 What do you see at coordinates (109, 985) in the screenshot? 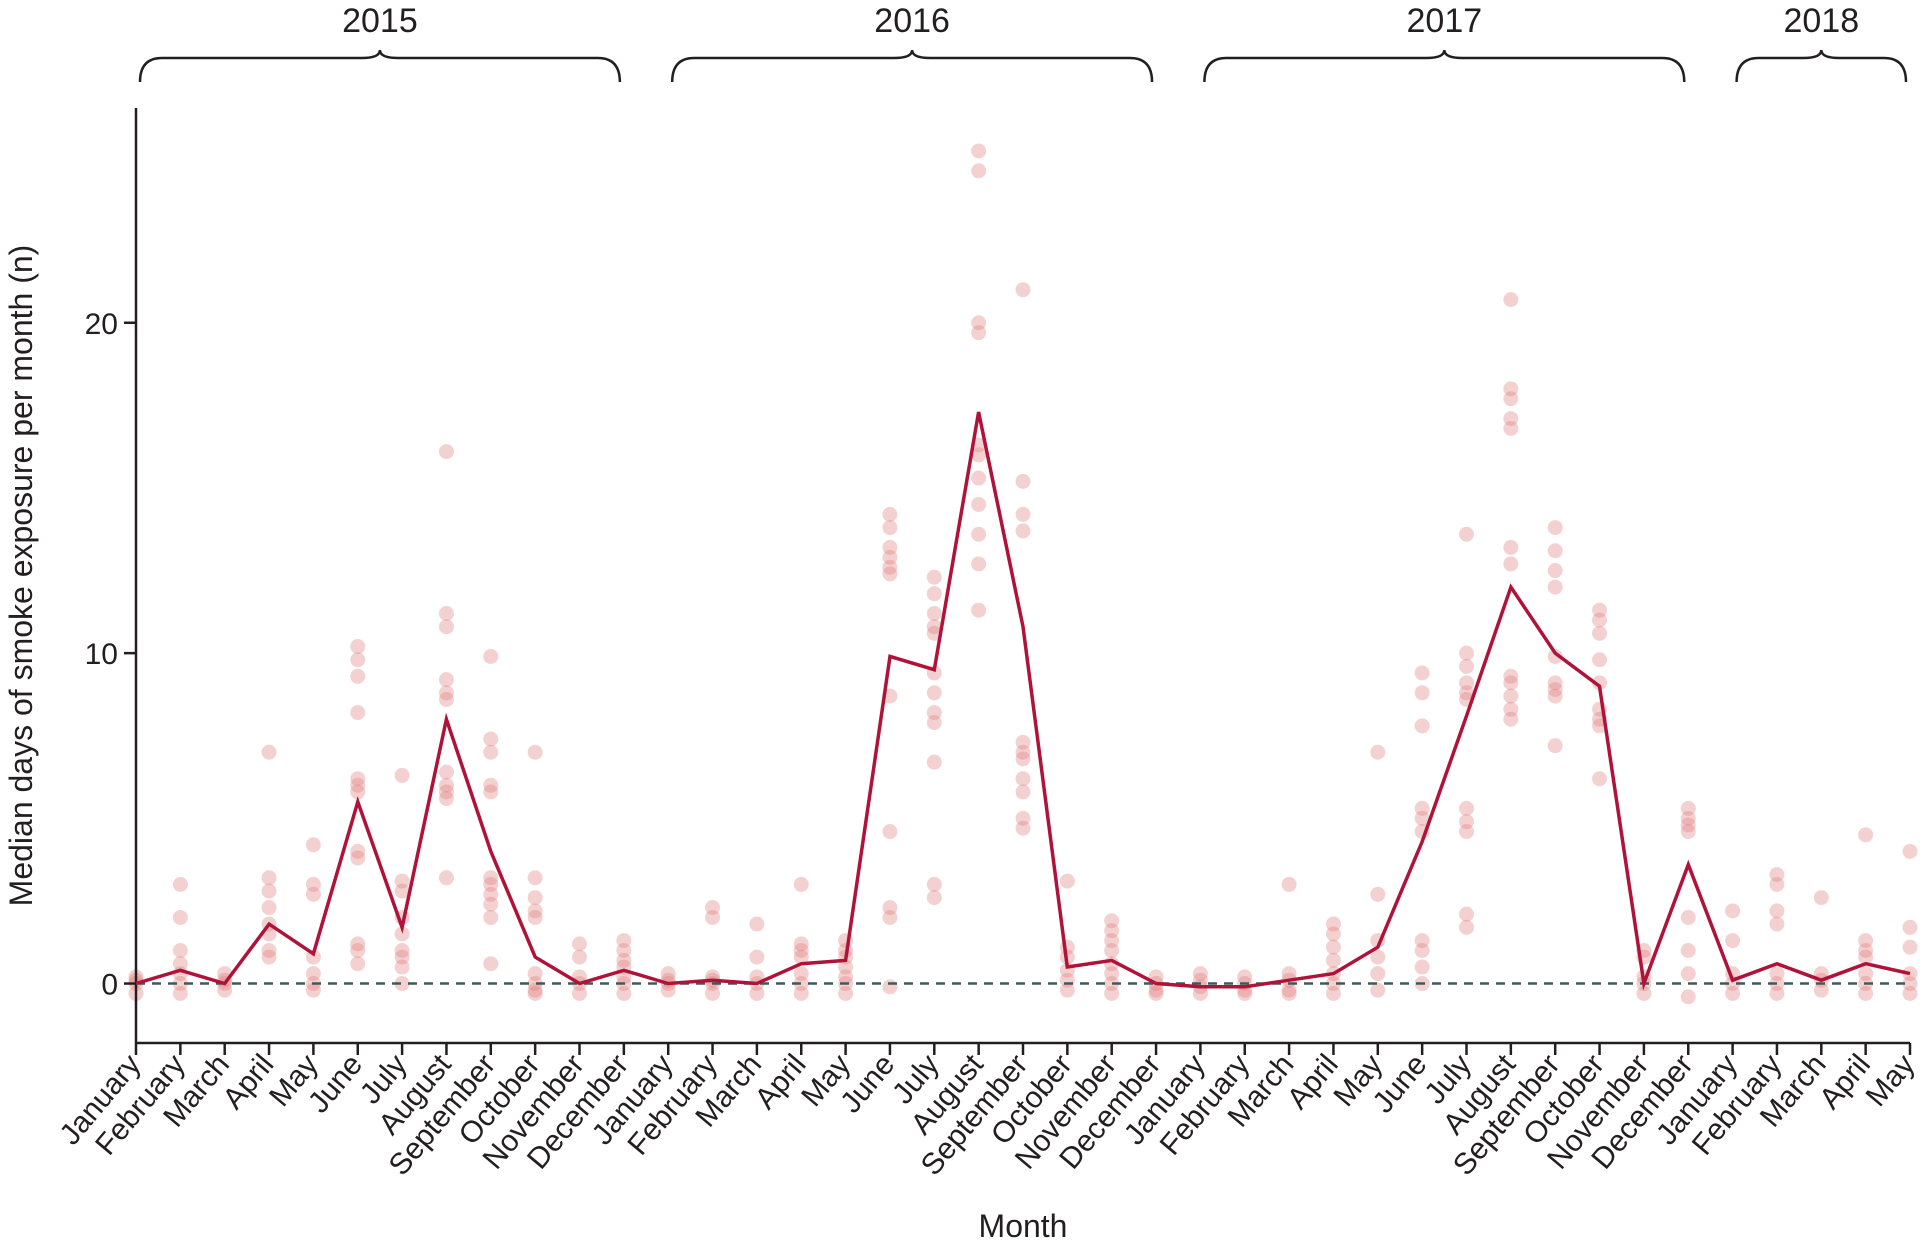
I see `y-tick-label: 0` at bounding box center [109, 985].